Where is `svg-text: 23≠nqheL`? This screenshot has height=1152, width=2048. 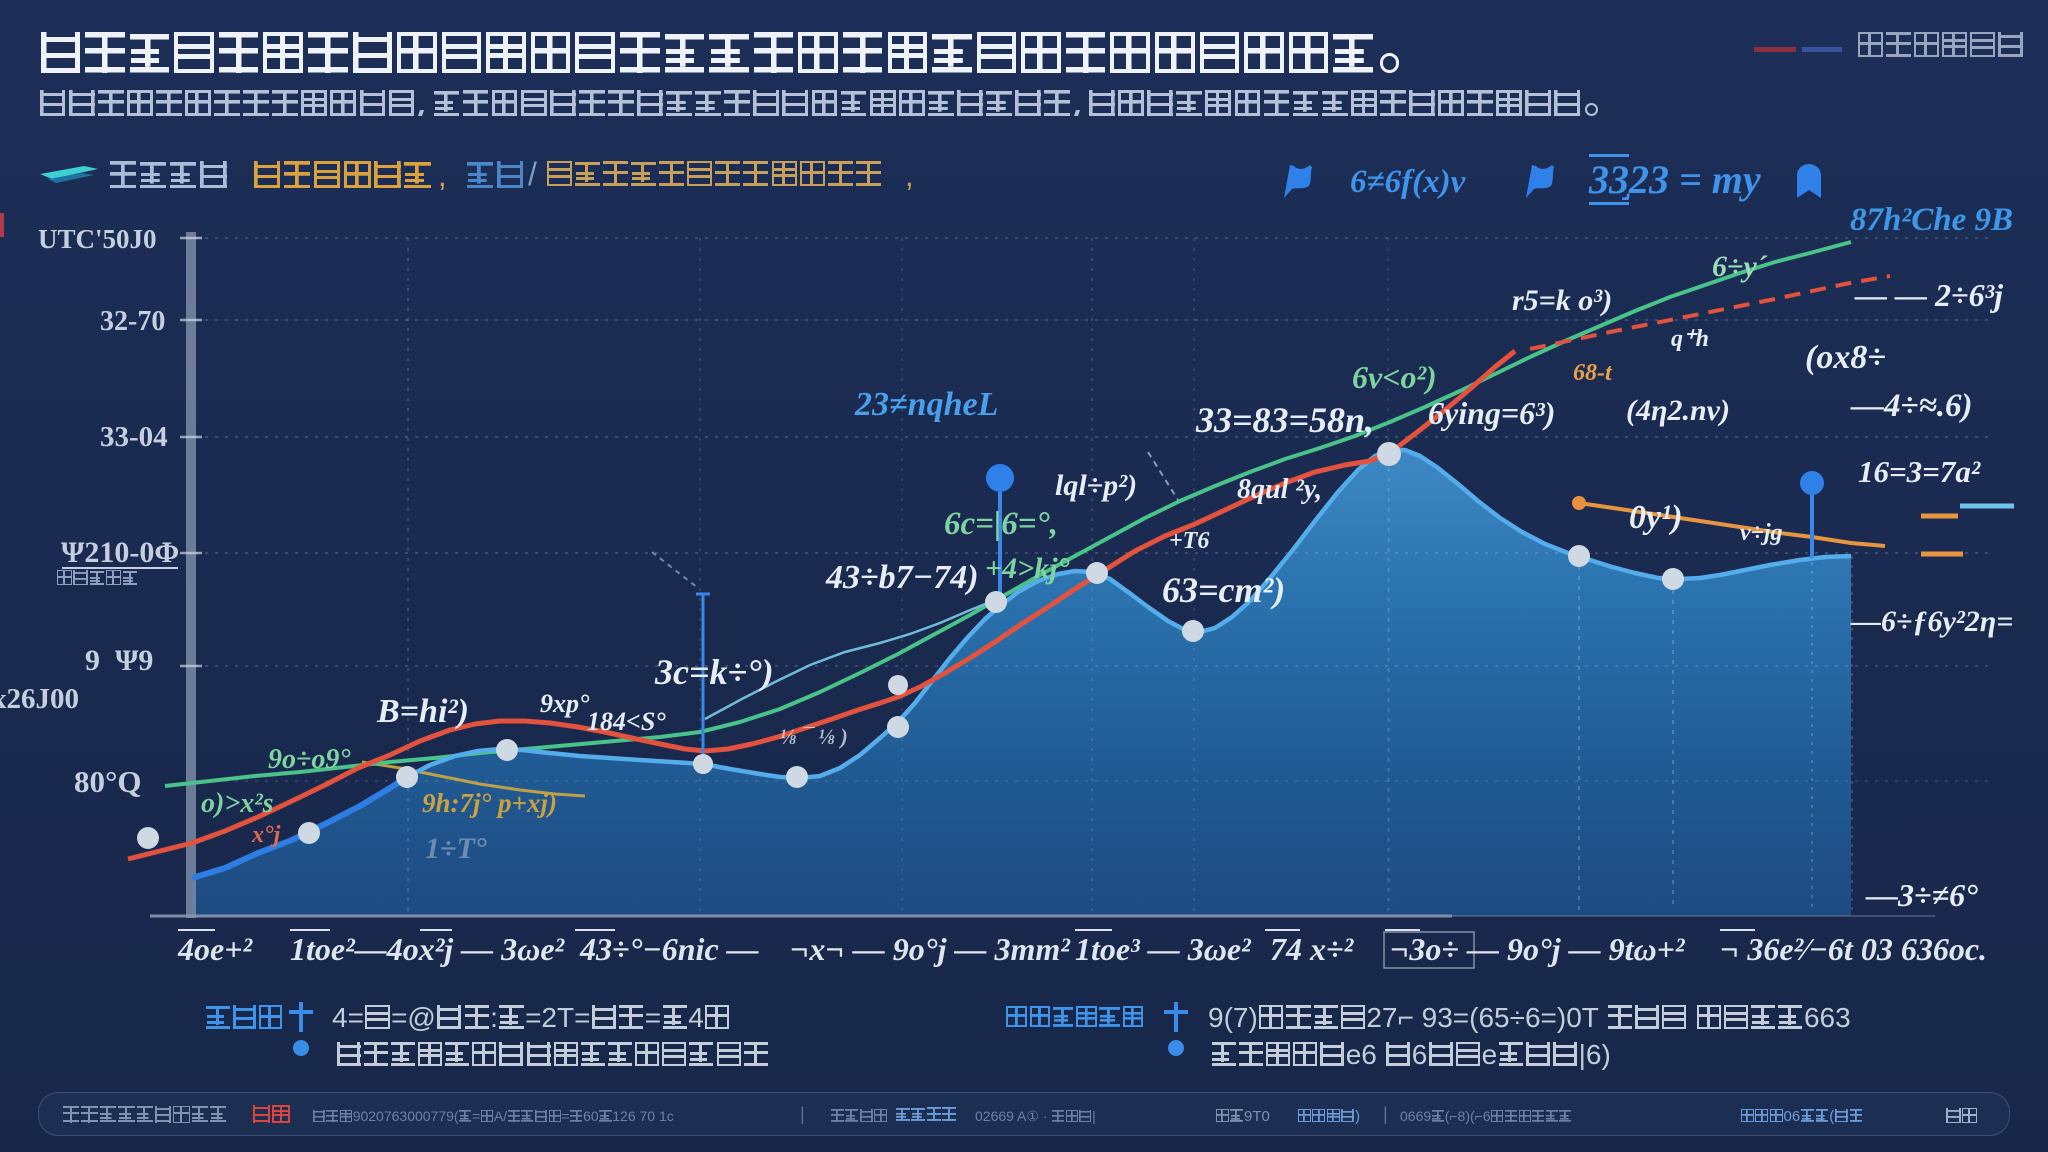 svg-text: 23≠nqheL is located at coordinates (926, 404).